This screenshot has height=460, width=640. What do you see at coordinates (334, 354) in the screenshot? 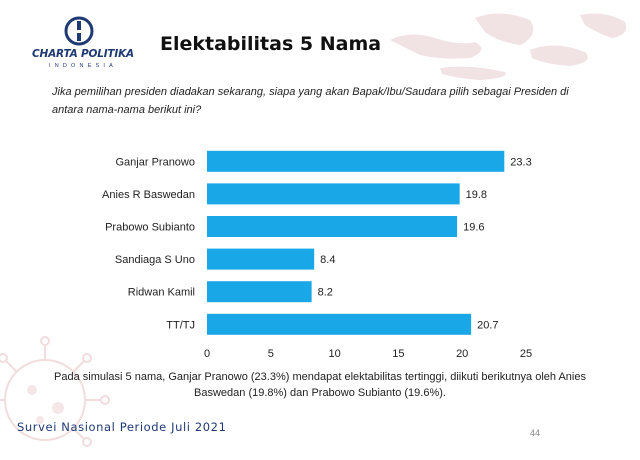
I see `x-tick-label-10: 10` at bounding box center [334, 354].